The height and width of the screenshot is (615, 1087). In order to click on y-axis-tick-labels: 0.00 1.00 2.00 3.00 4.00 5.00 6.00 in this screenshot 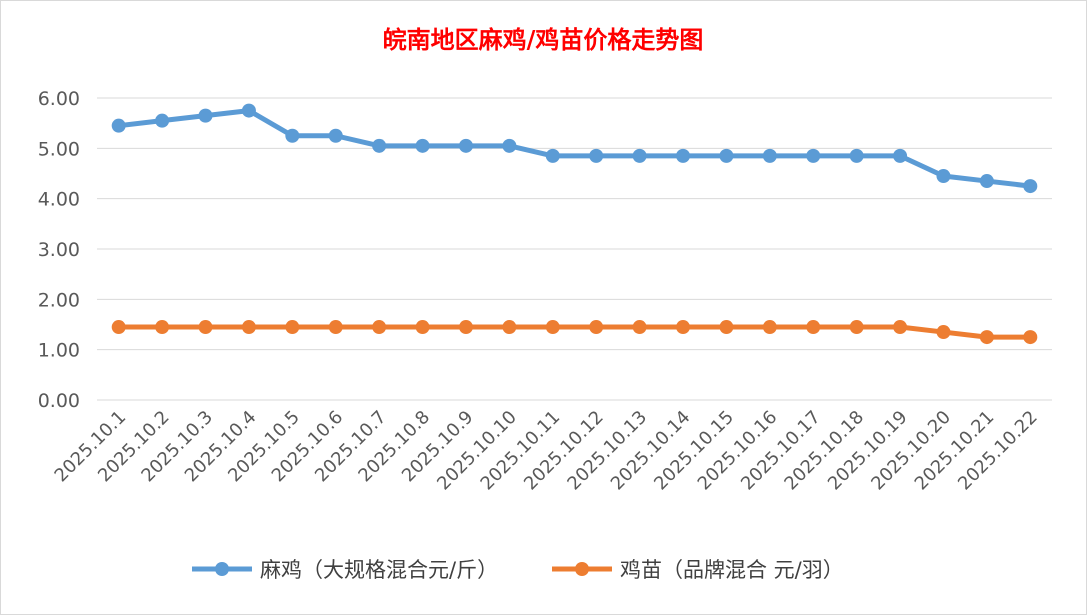, I will do `click(59, 250)`.